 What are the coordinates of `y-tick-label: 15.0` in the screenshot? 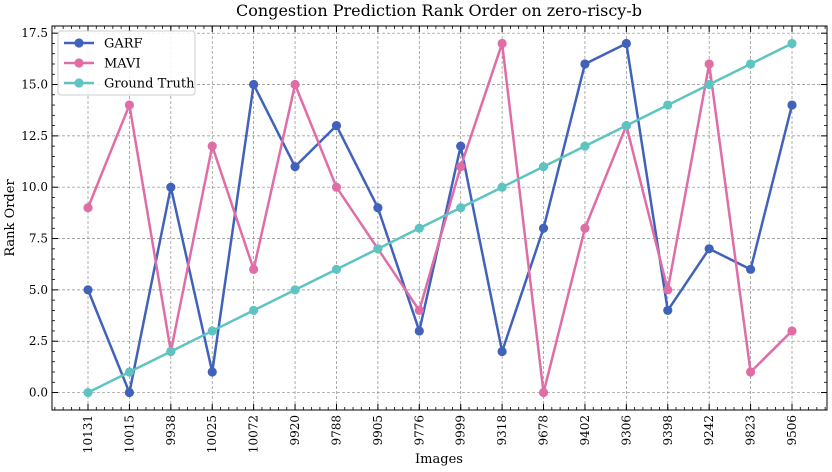 It's located at (34, 85).